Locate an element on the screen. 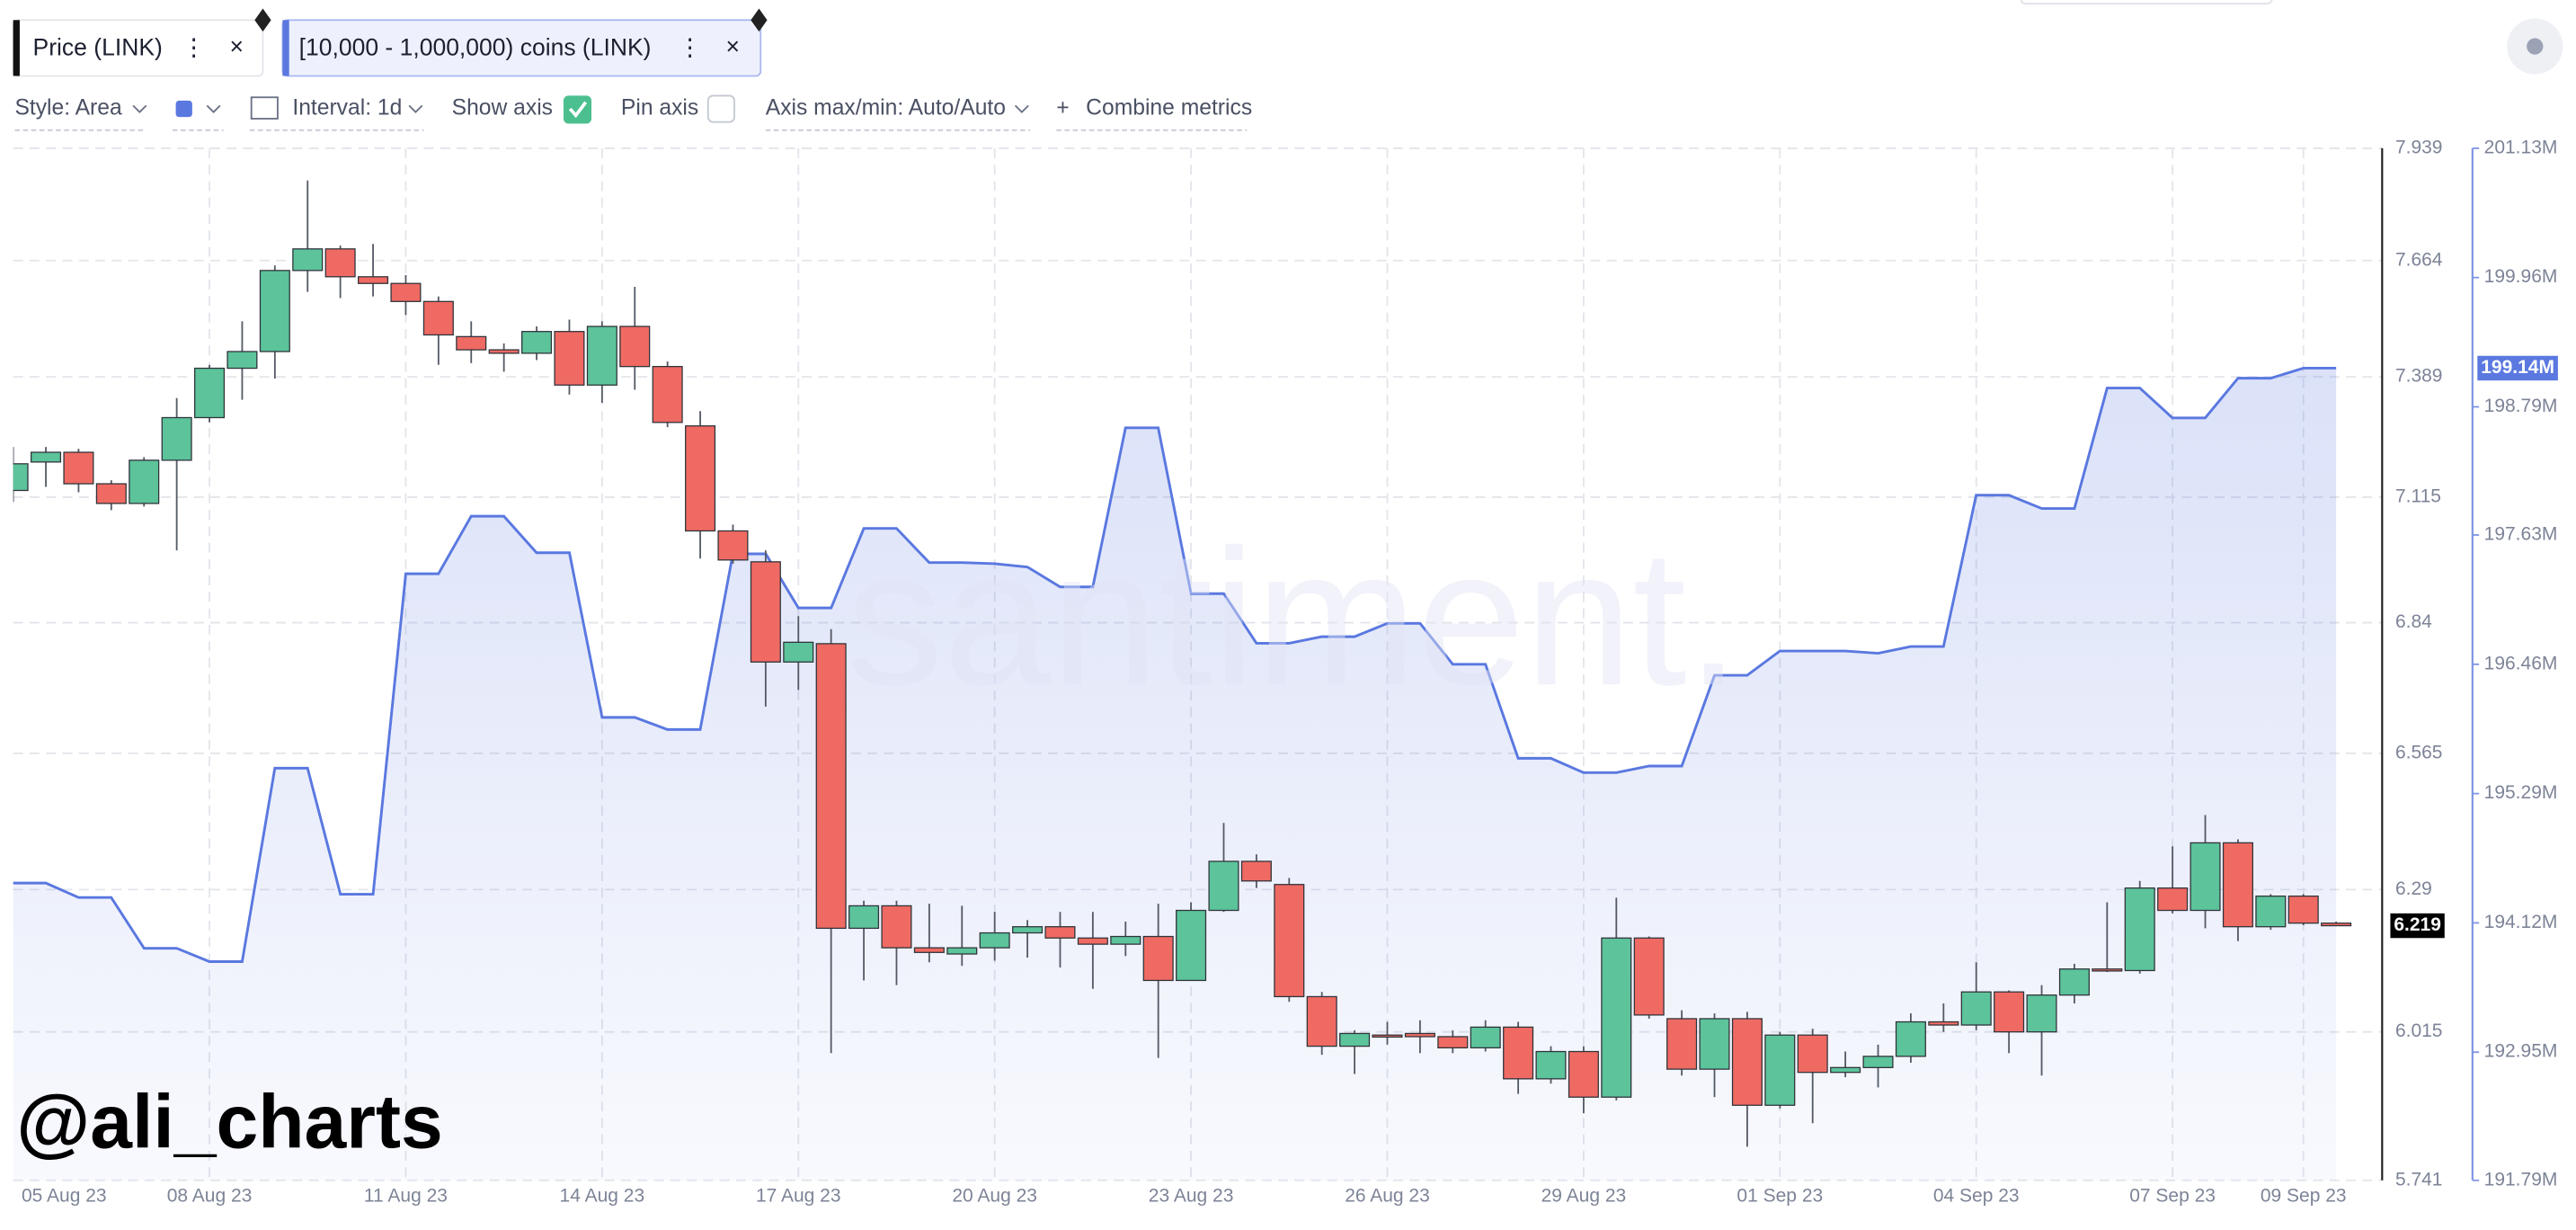 This screenshot has height=1230, width=2576. pin-axis-checkbox is located at coordinates (720, 109).